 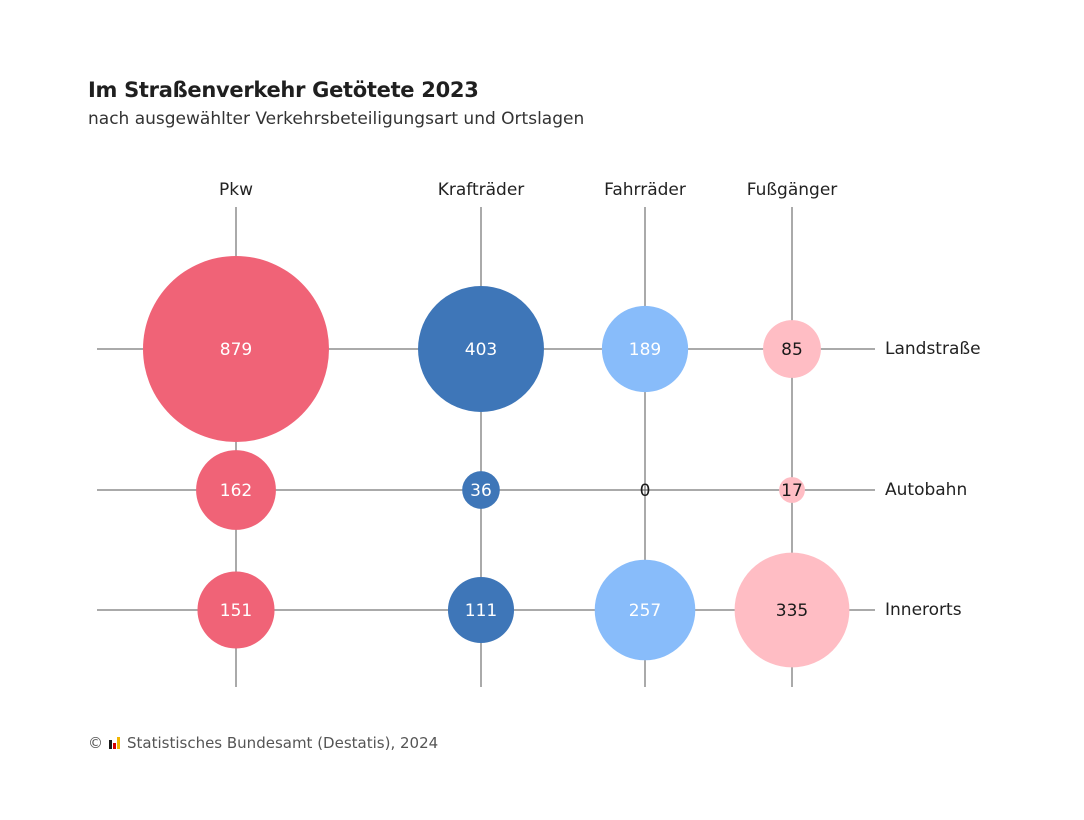 I want to click on column-label: Krafträder, so click(x=481, y=190).